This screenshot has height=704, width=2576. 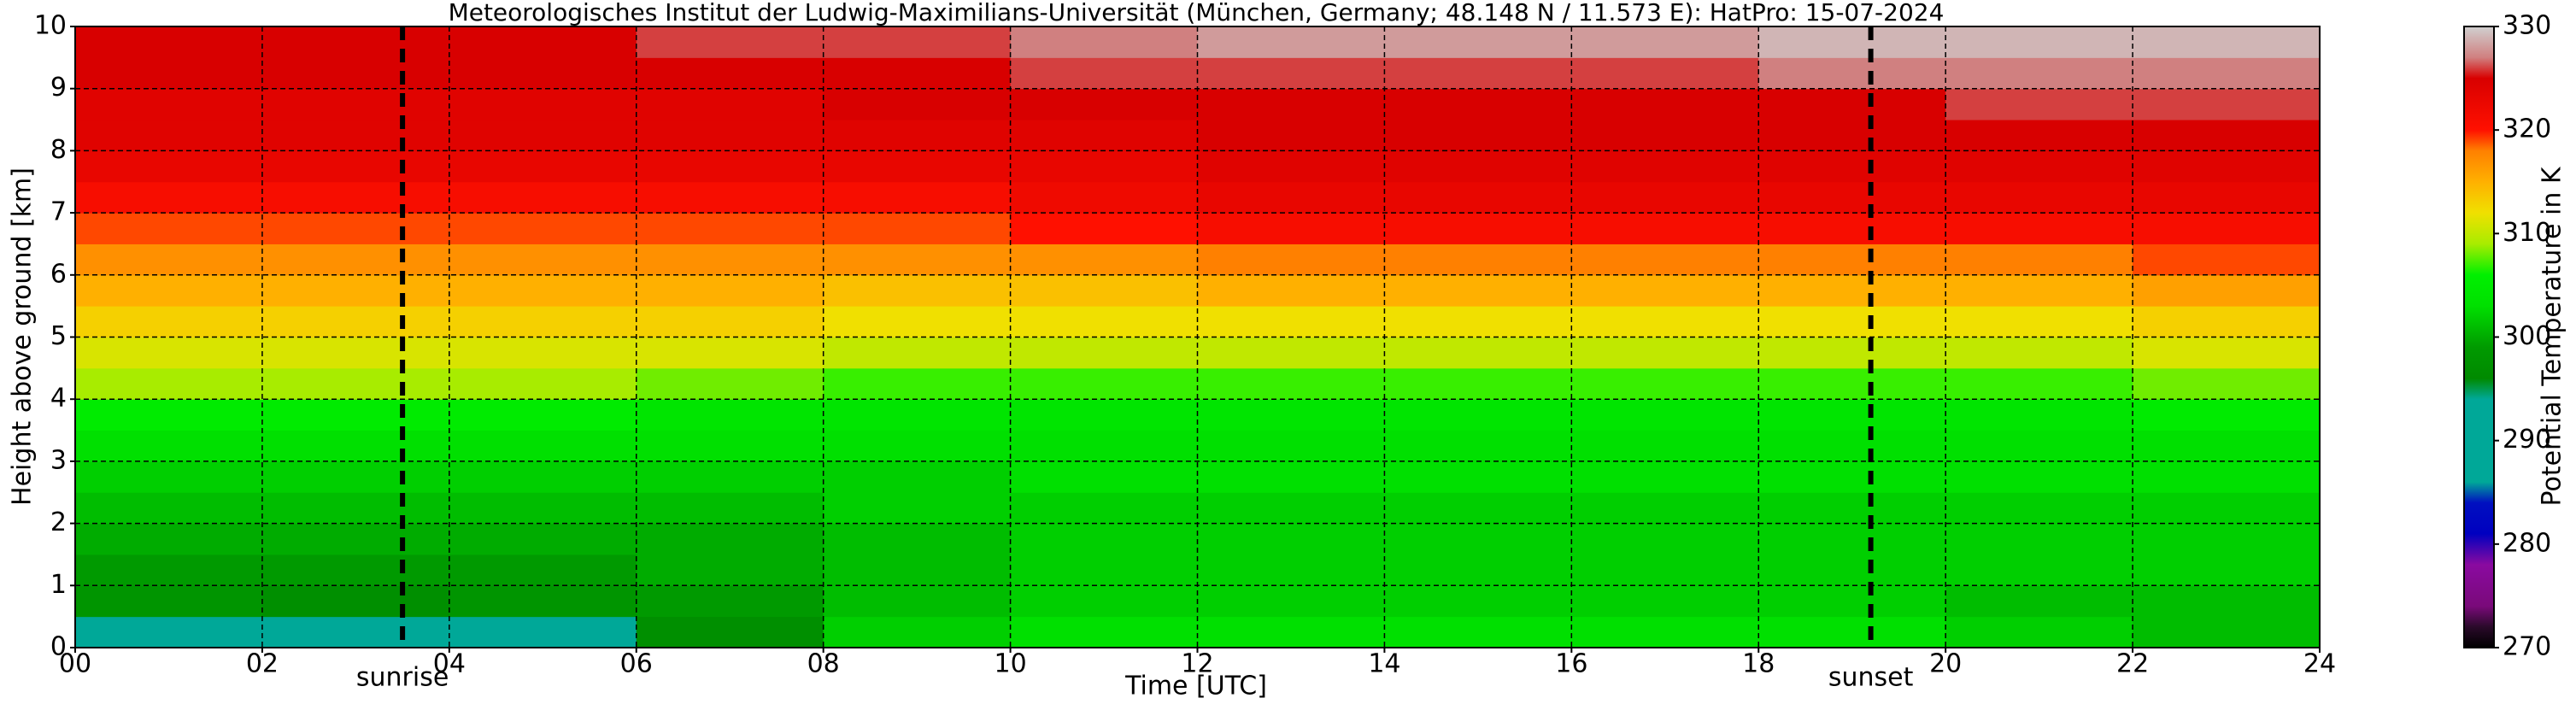 I want to click on x-tick-label: 14, so click(x=1384, y=664).